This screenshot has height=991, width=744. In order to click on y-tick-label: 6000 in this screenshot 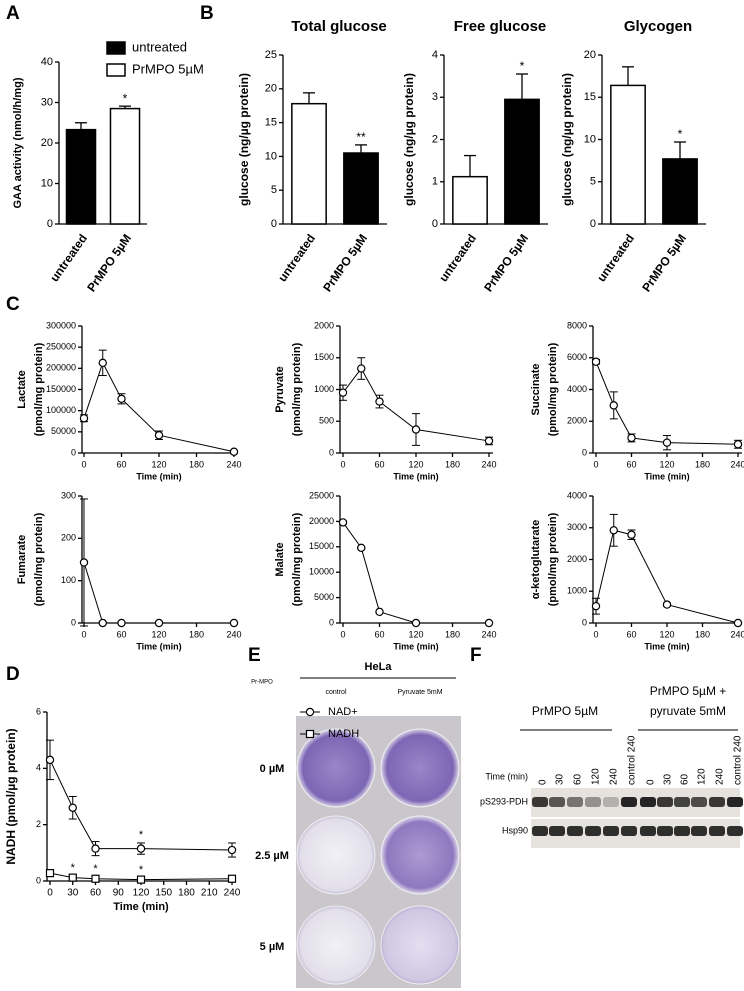, I will do `click(577, 357)`.